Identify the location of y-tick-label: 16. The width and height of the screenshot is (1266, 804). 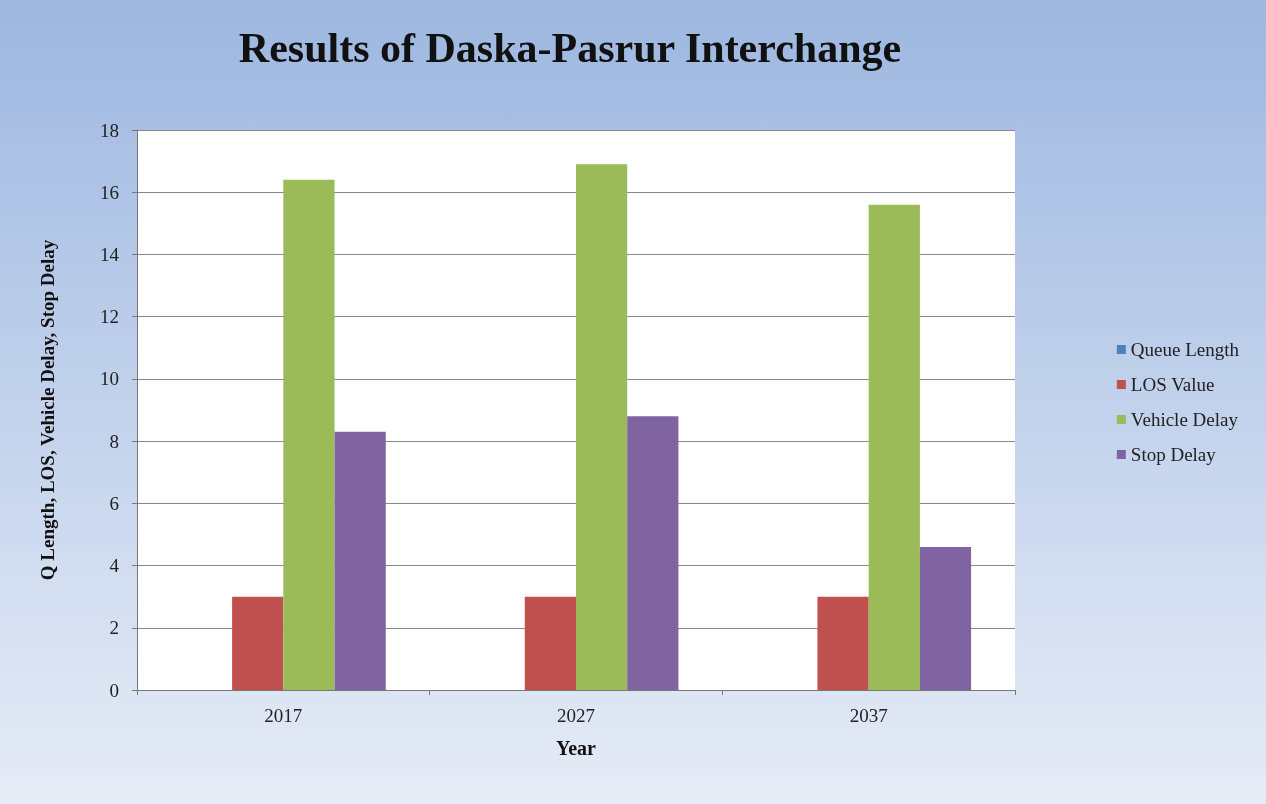
(109, 192).